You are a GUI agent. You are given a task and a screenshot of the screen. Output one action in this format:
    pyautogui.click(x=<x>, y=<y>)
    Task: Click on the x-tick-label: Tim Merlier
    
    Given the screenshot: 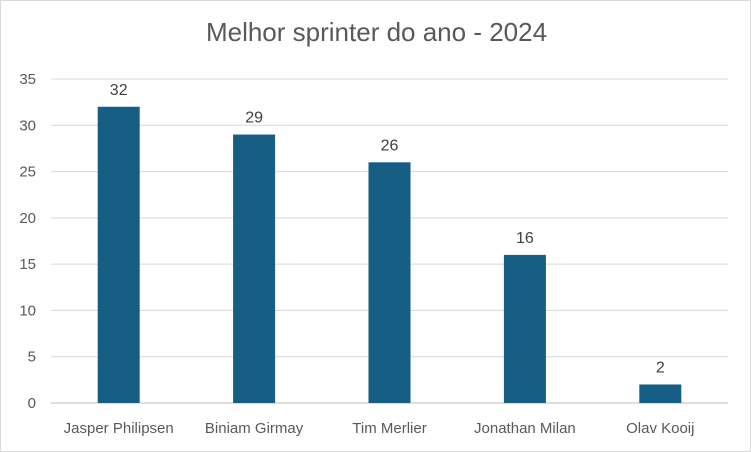 What is the action you would take?
    pyautogui.click(x=389, y=428)
    